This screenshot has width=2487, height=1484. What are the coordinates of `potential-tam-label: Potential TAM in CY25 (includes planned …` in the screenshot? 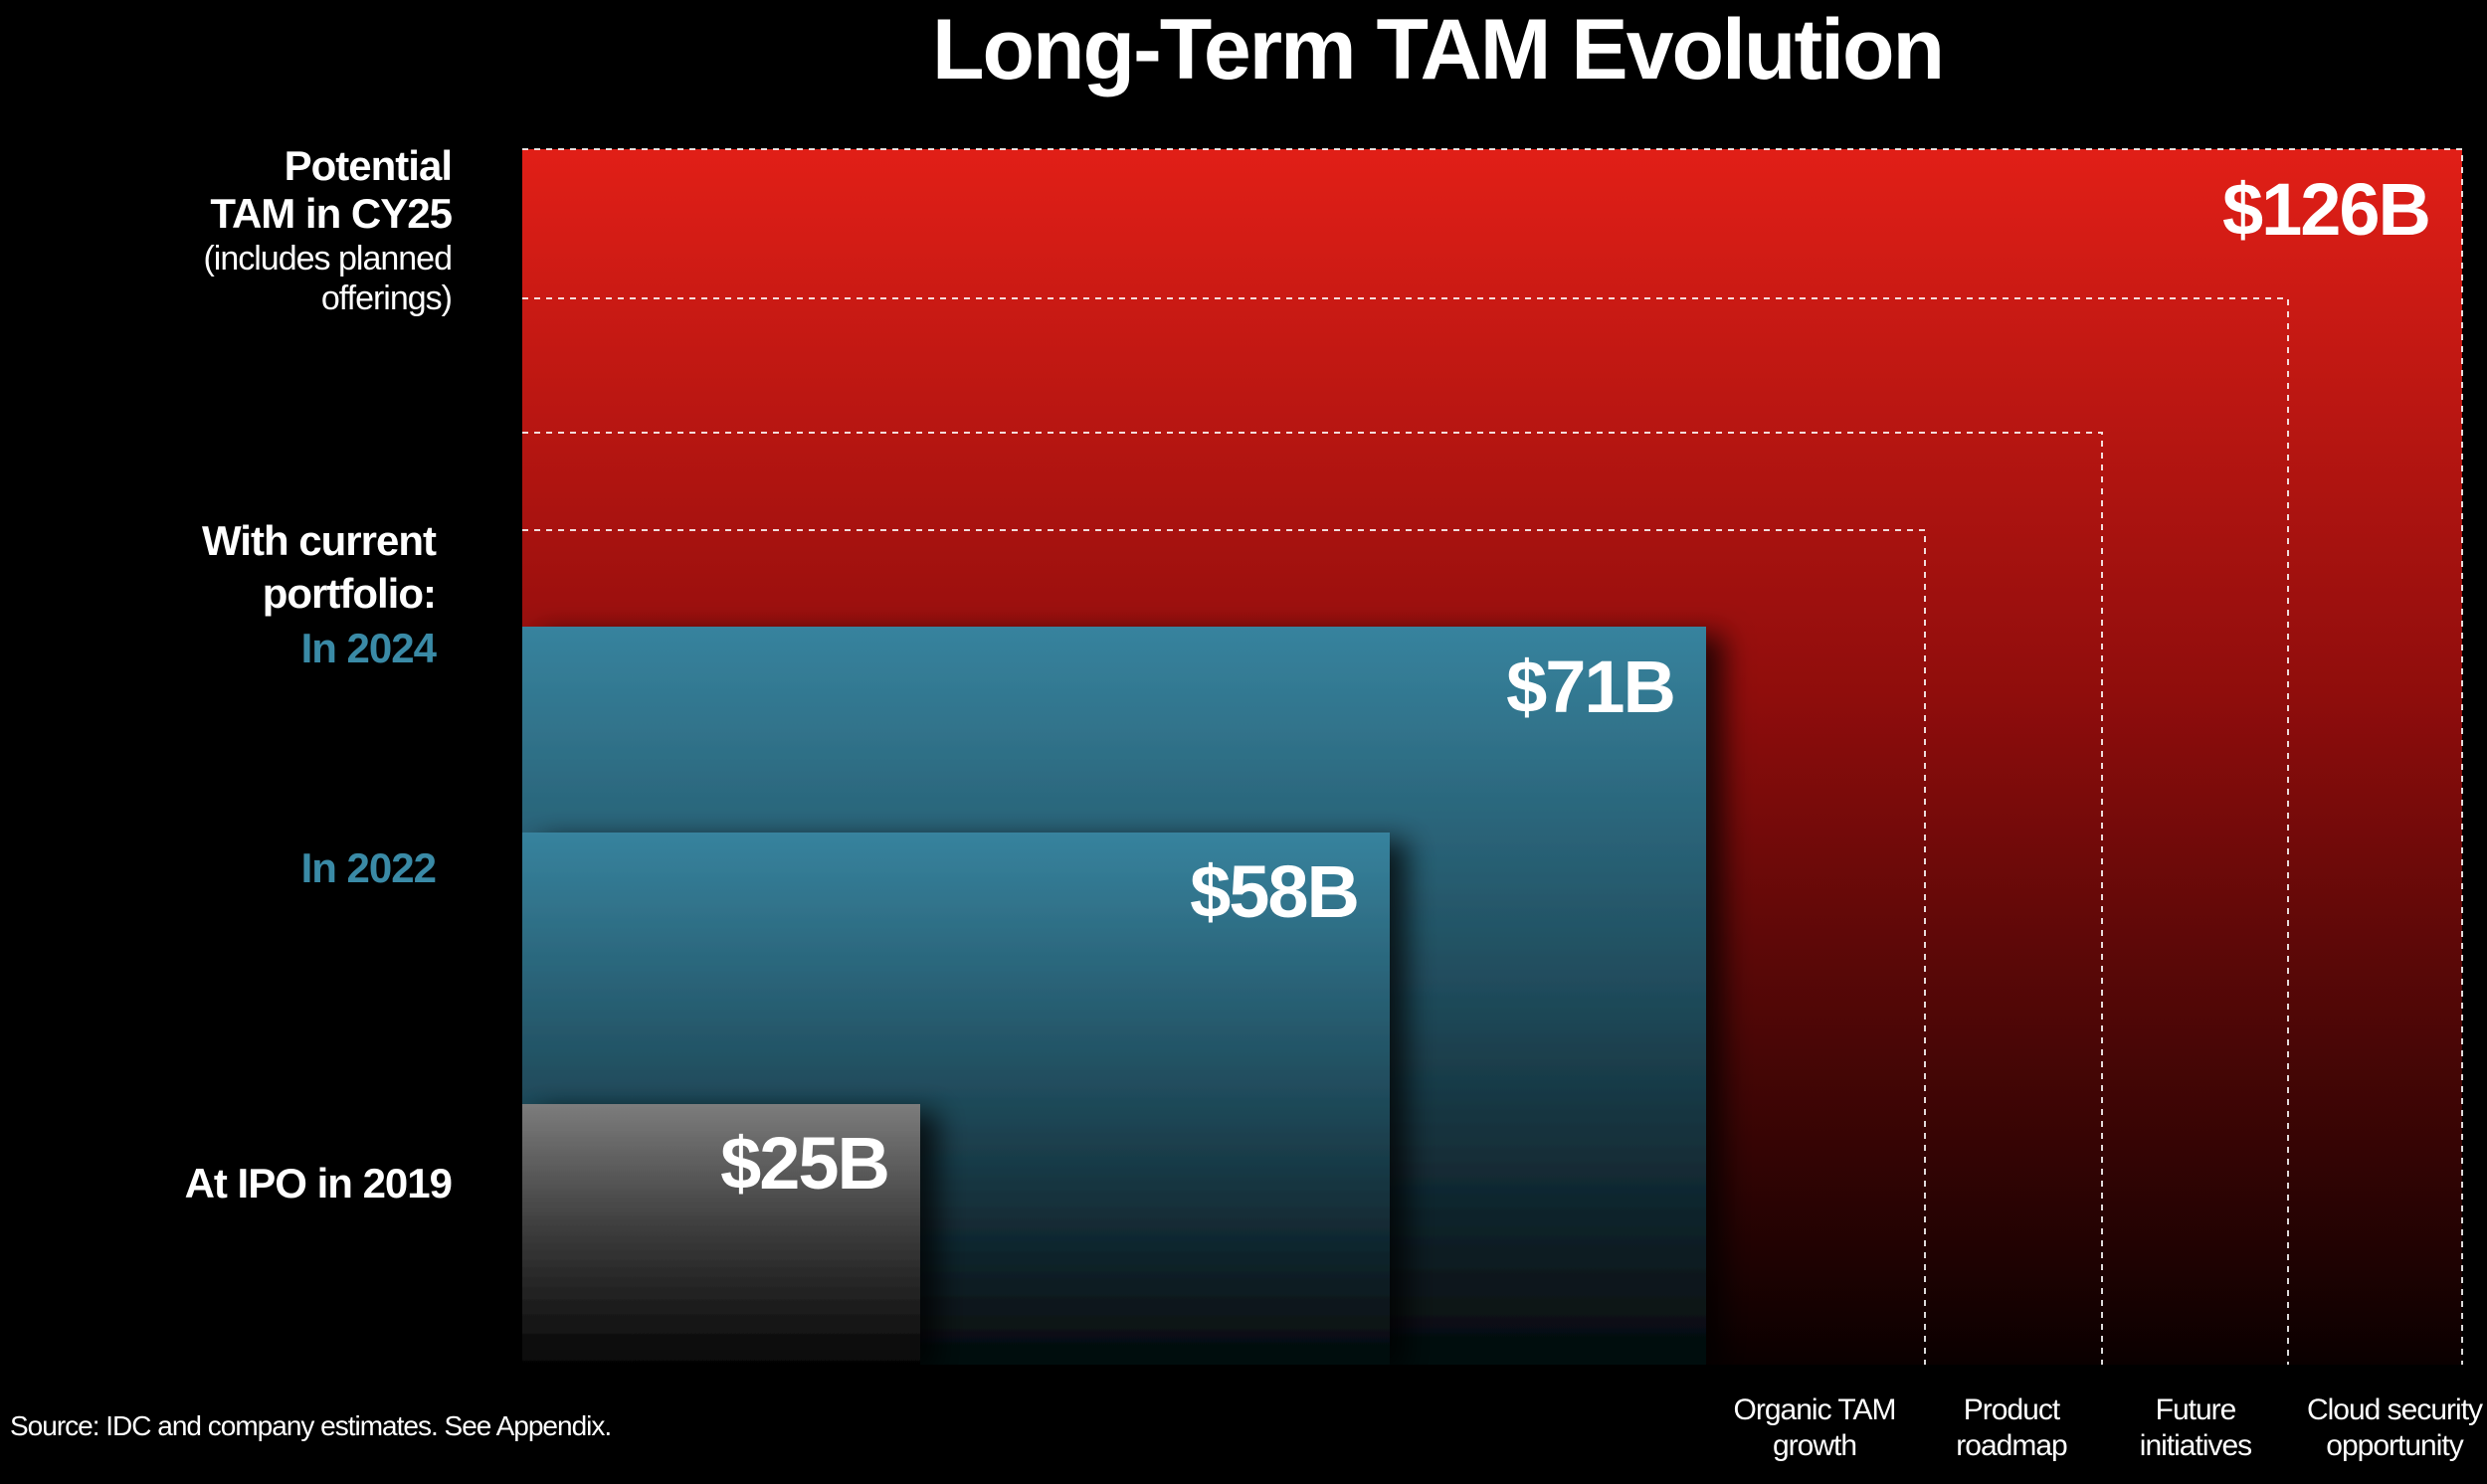 It's located at (318, 231).